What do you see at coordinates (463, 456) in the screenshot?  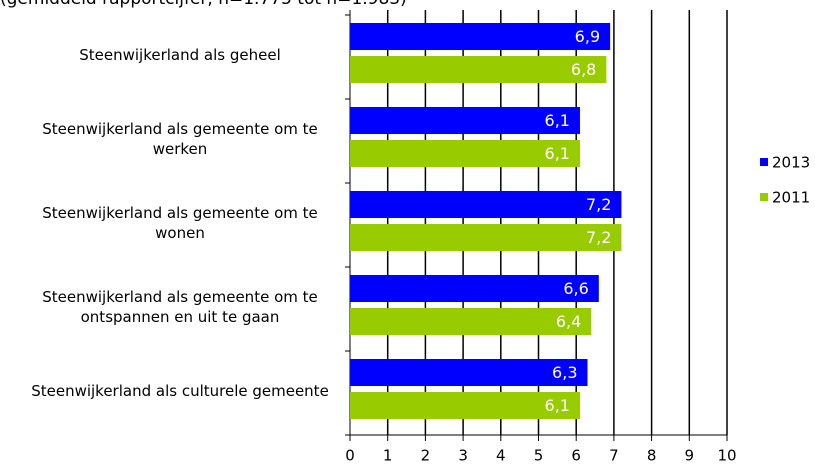 I see `x-tick-label: 3` at bounding box center [463, 456].